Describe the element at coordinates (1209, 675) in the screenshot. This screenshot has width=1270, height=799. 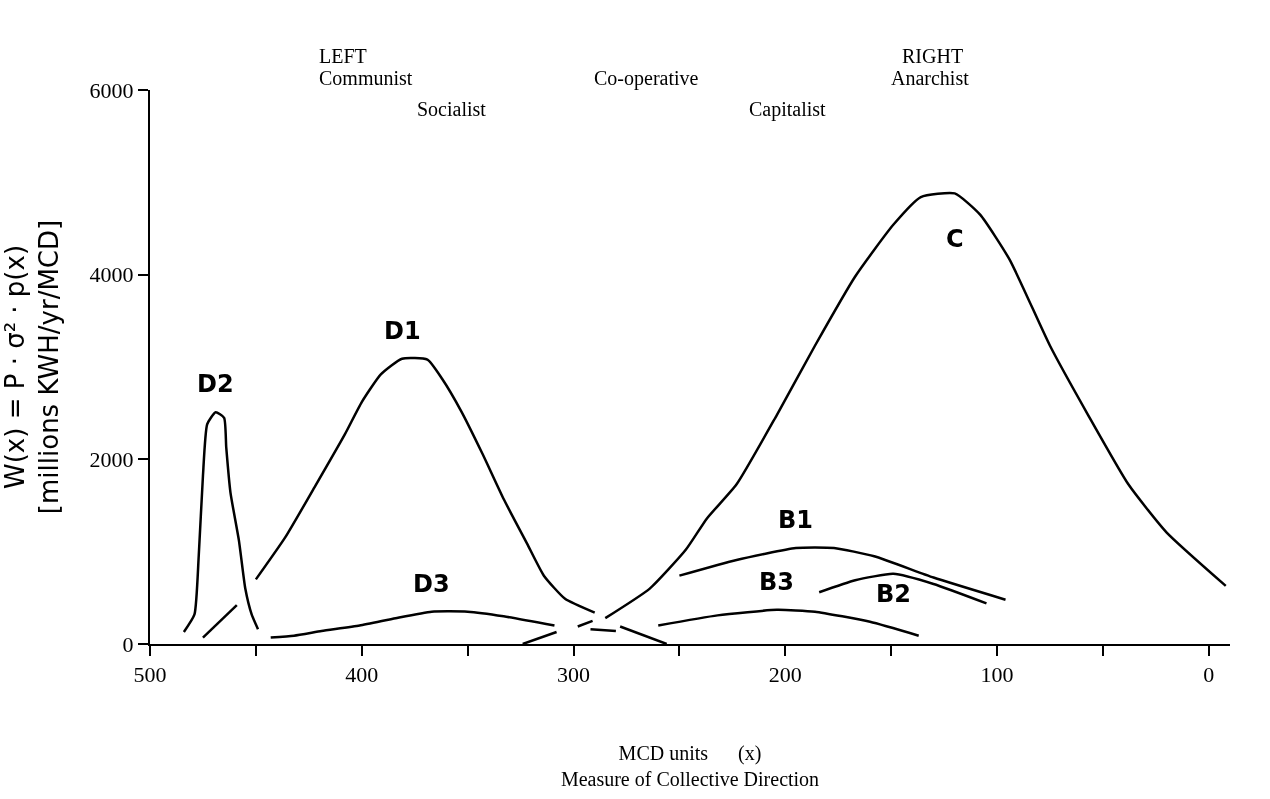
I see `x-tick-label: 0` at that location.